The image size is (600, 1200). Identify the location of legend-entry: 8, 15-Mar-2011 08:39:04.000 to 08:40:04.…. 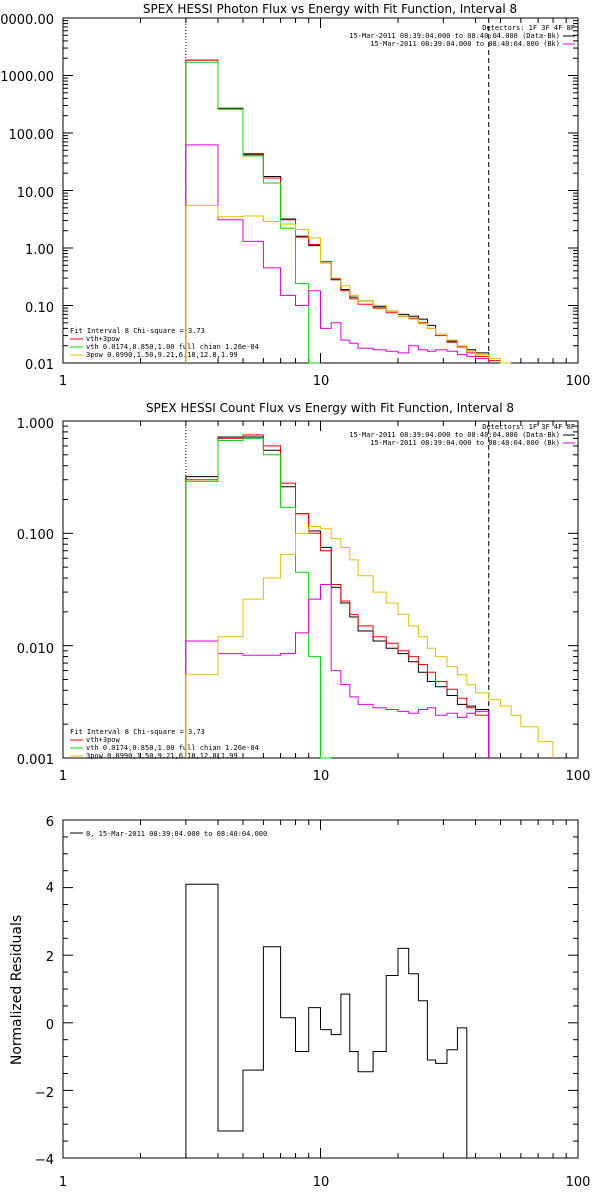
(176, 834).